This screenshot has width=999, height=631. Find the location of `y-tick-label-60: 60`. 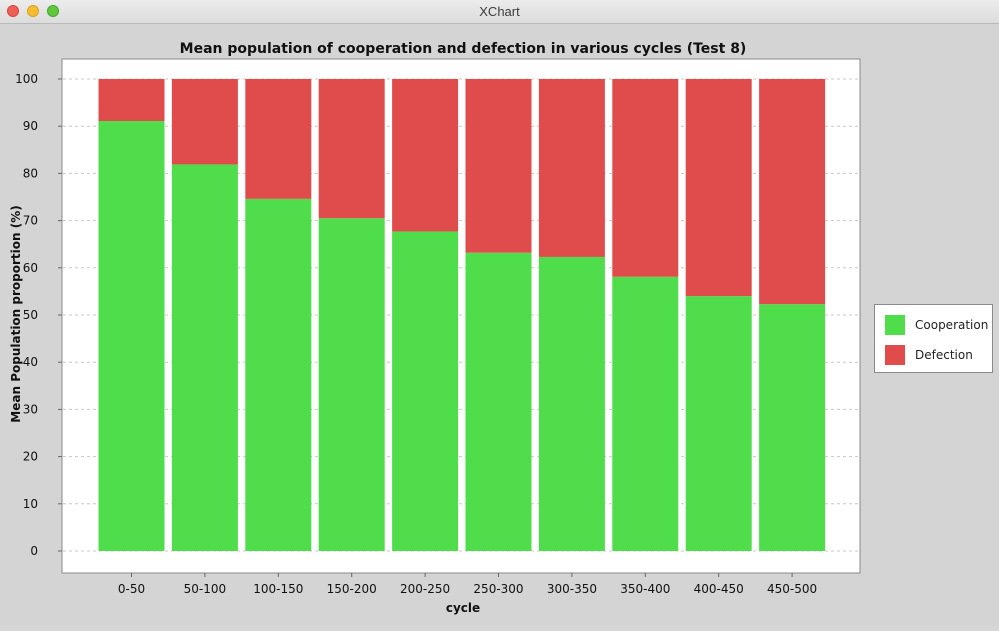

y-tick-label-60: 60 is located at coordinates (30, 268).